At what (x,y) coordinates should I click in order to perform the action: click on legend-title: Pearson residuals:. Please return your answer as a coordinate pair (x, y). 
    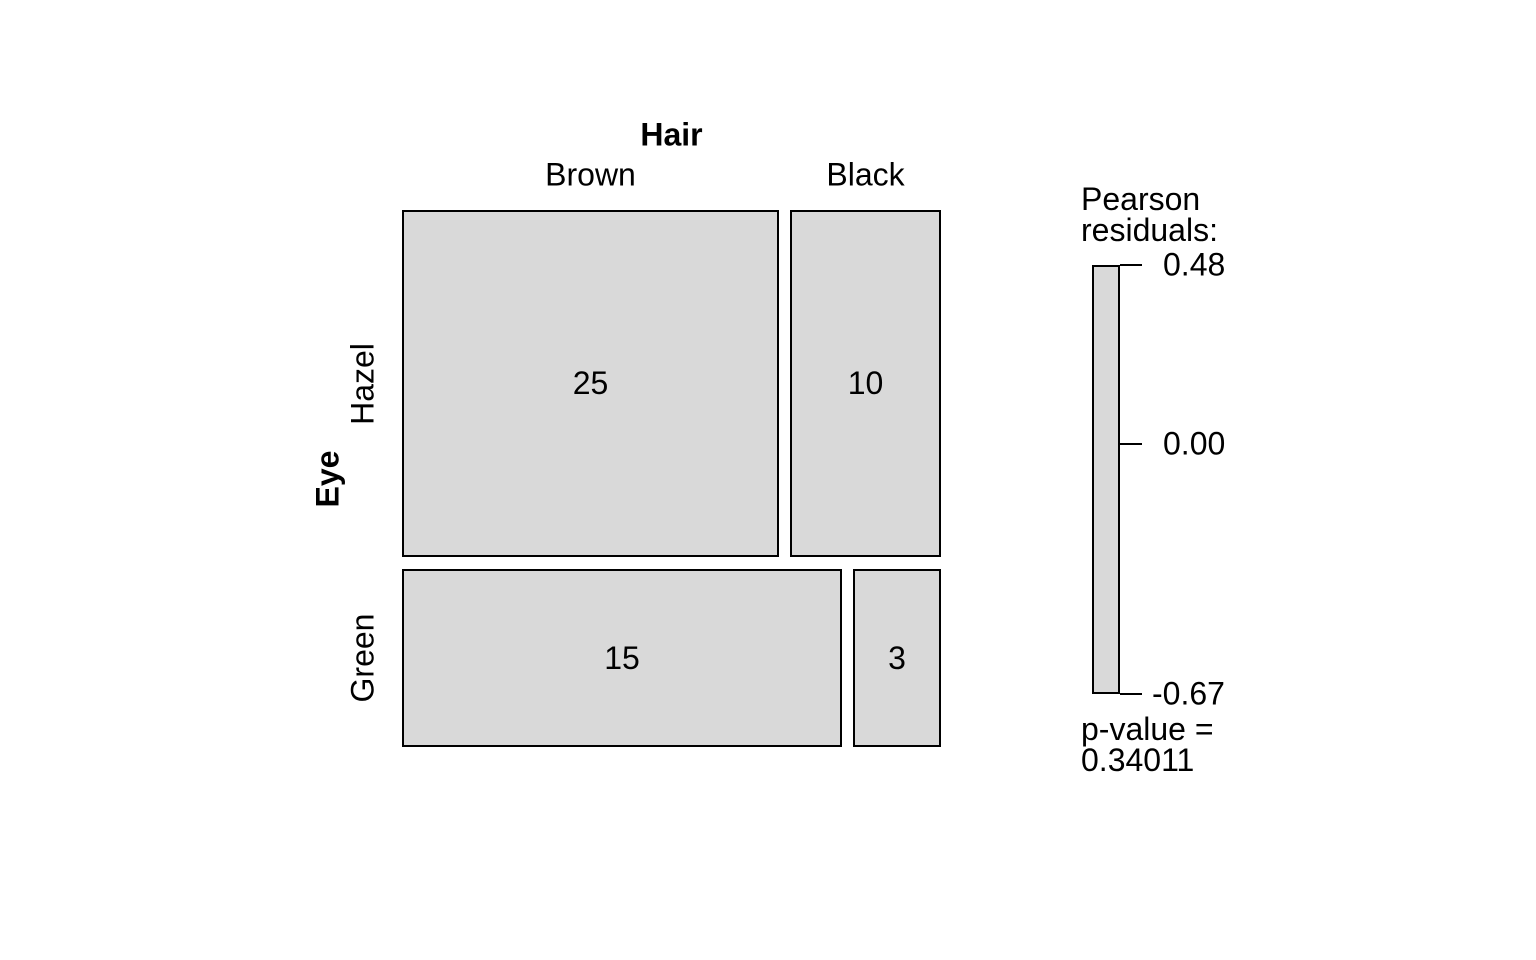
    Looking at the image, I should click on (1149, 214).